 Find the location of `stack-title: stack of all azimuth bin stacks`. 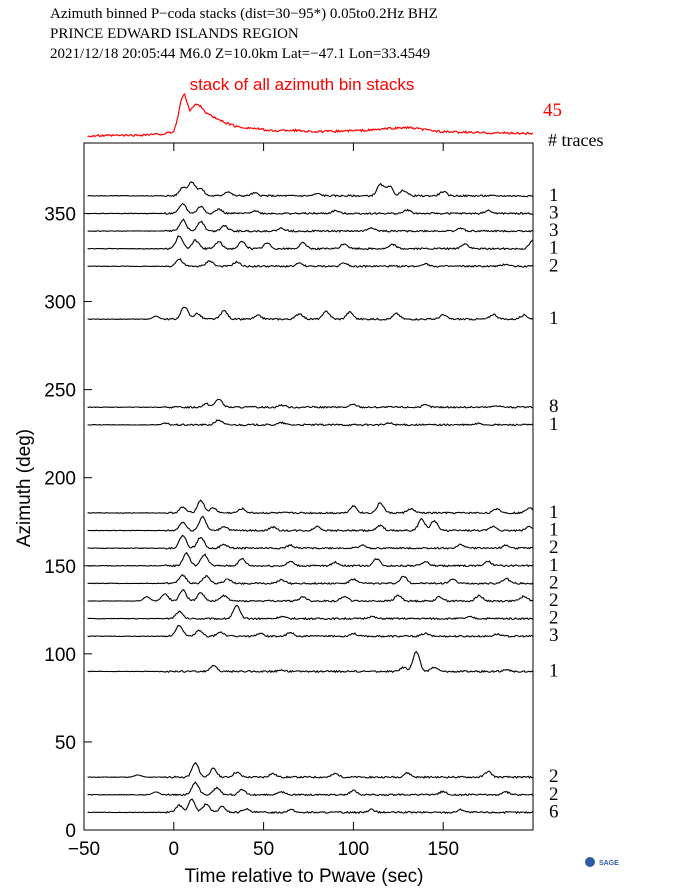

stack-title: stack of all azimuth bin stacks is located at coordinates (302, 84).